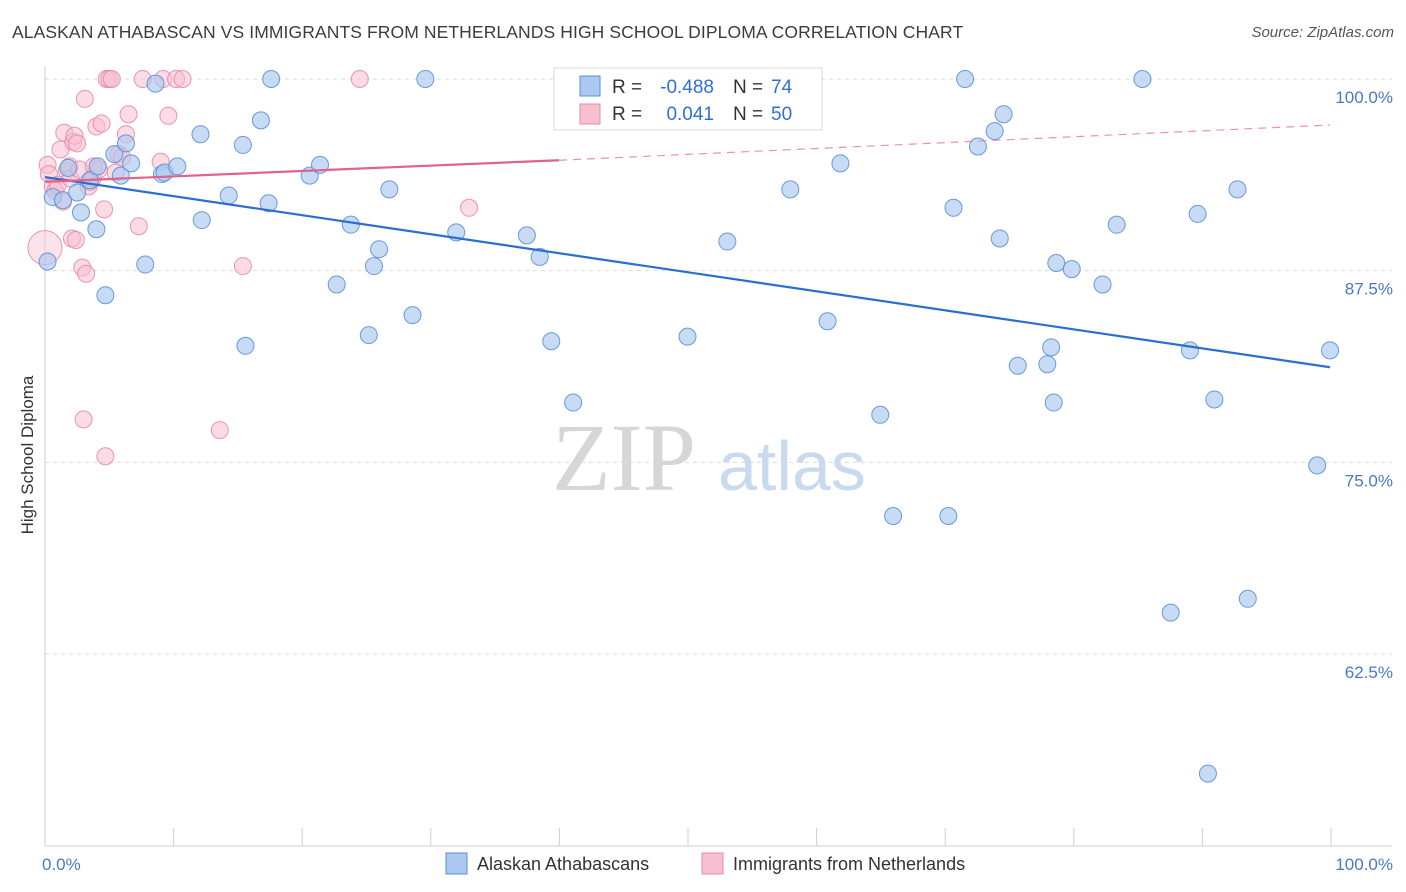  I want to click on bottom-legend-label-blue: Alaskan Athabascans, so click(563, 864).